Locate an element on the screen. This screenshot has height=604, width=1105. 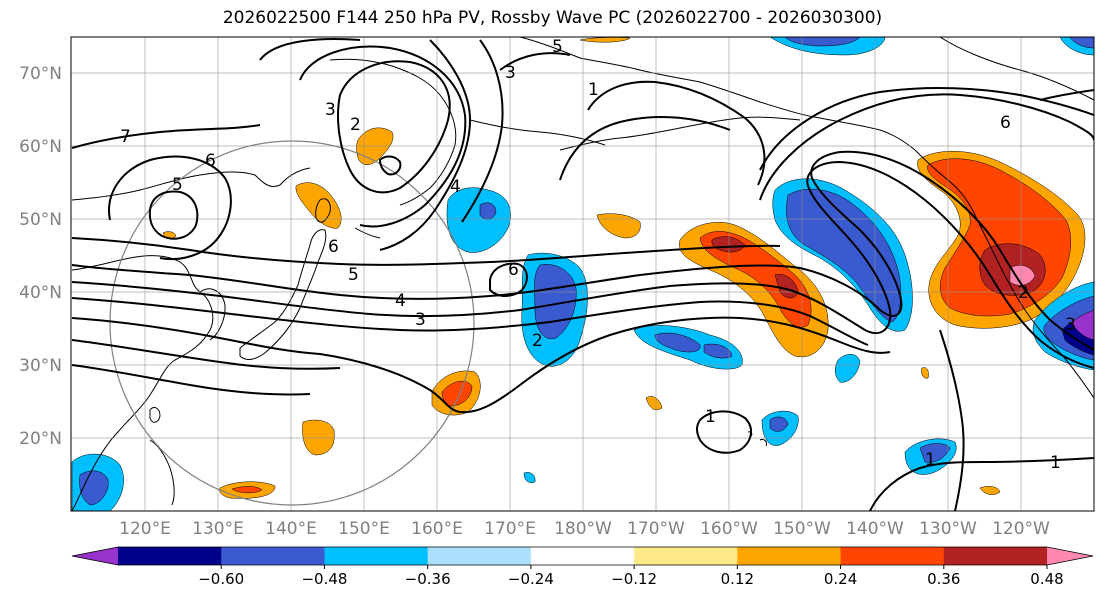
colorbar-tick-label: −0.36 is located at coordinates (428, 579).